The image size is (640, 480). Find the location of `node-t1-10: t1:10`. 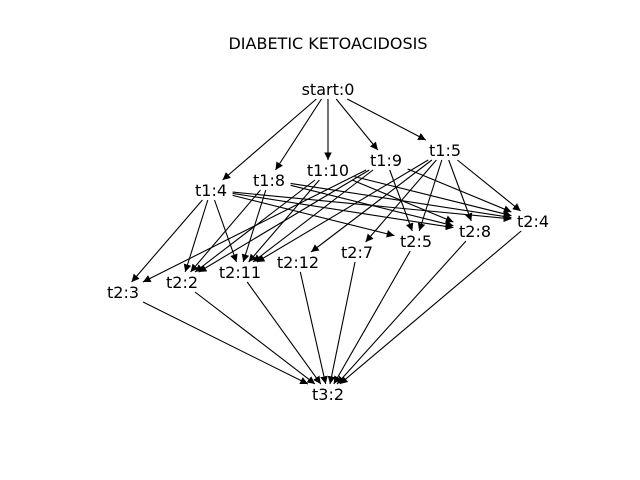

node-t1-10: t1:10 is located at coordinates (328, 170).